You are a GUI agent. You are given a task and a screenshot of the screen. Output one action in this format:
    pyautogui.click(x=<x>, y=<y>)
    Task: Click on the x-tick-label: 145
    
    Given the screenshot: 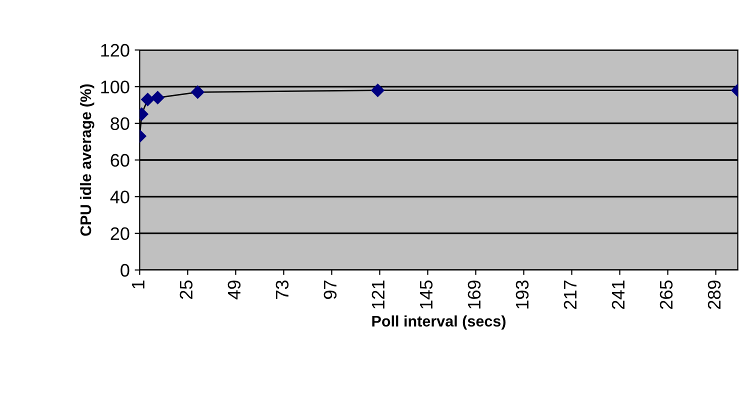 What is the action you would take?
    pyautogui.click(x=426, y=294)
    